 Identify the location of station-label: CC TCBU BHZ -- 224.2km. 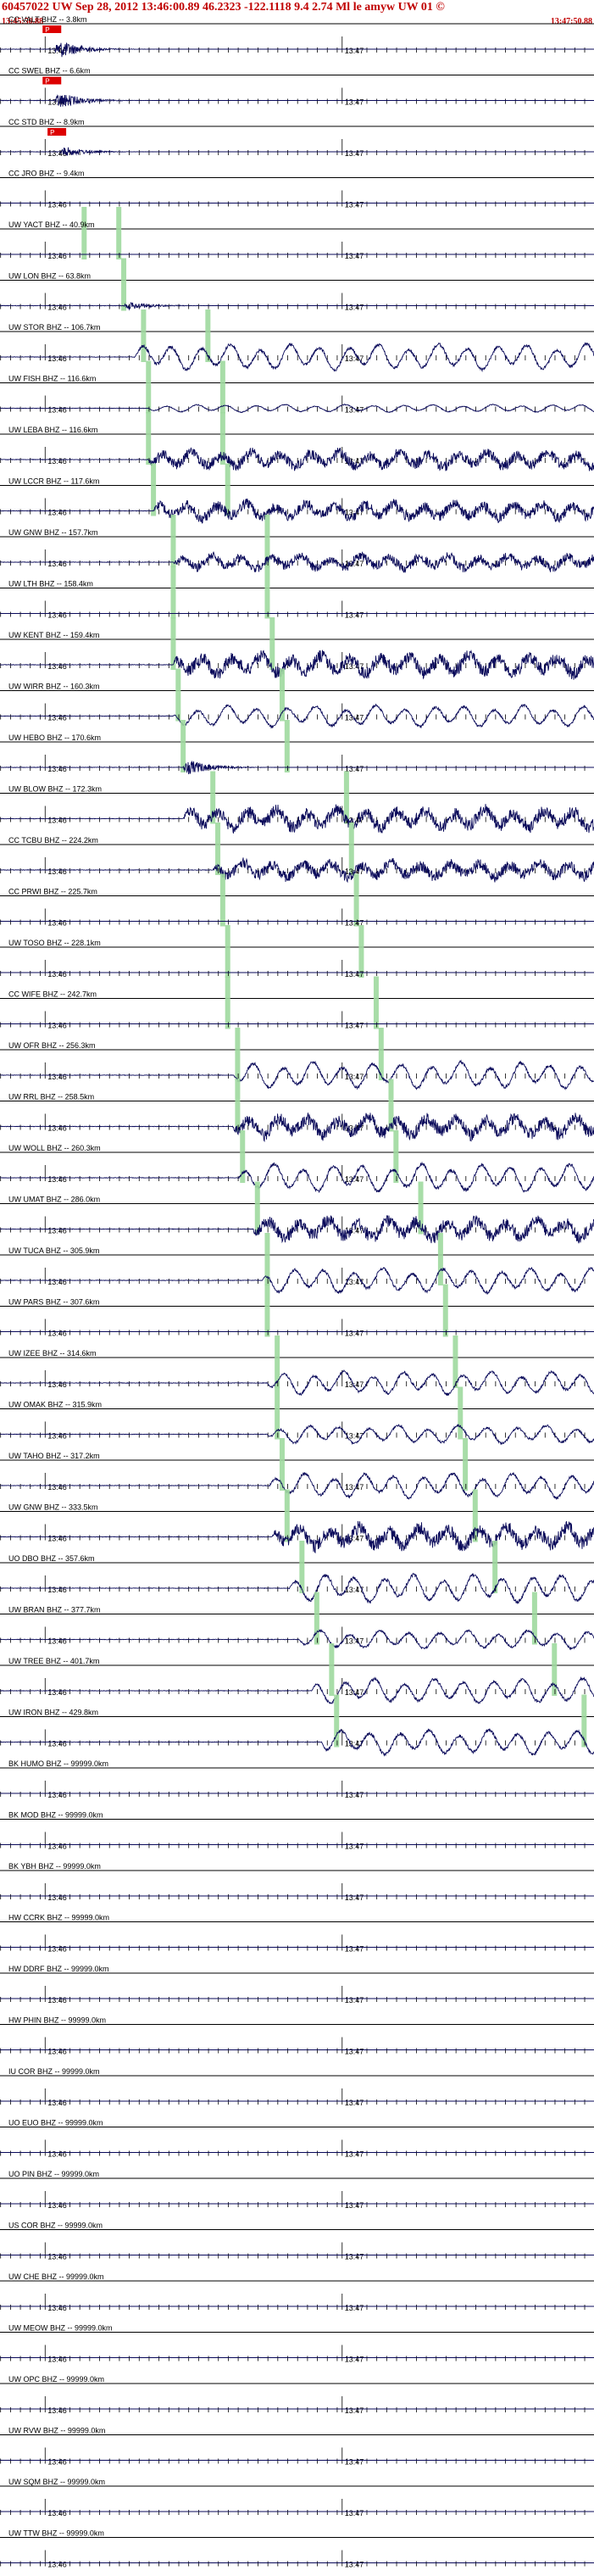
(53, 840).